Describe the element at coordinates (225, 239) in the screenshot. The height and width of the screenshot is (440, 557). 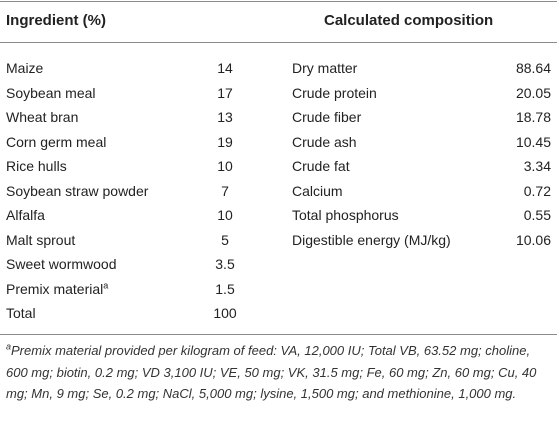
I see `ingredient-value: 5` at that location.